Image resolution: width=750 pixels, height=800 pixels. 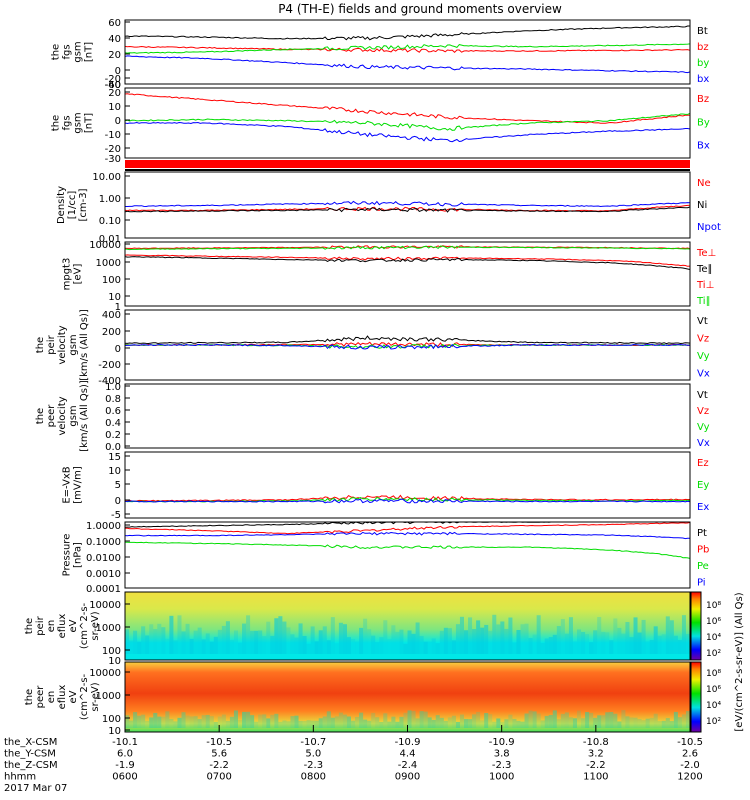 I want to click on y-tick-label: 0.1000, so click(x=103, y=542).